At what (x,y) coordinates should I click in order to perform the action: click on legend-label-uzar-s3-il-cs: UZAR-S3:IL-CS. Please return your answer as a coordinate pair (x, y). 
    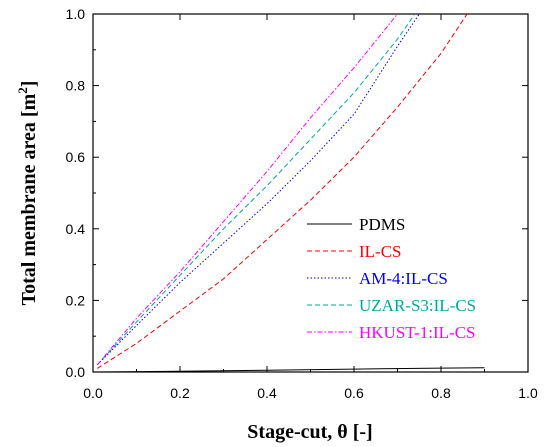
    Looking at the image, I should click on (417, 305).